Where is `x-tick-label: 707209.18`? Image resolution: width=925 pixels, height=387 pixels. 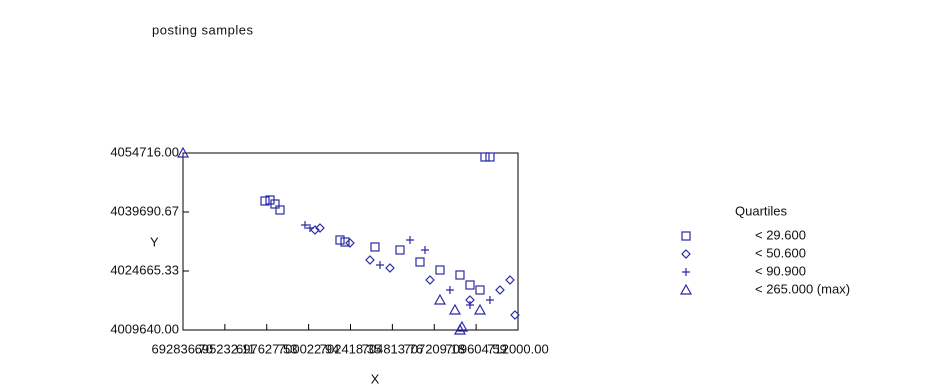
x-tick-label: 707209.18 is located at coordinates (434, 348).